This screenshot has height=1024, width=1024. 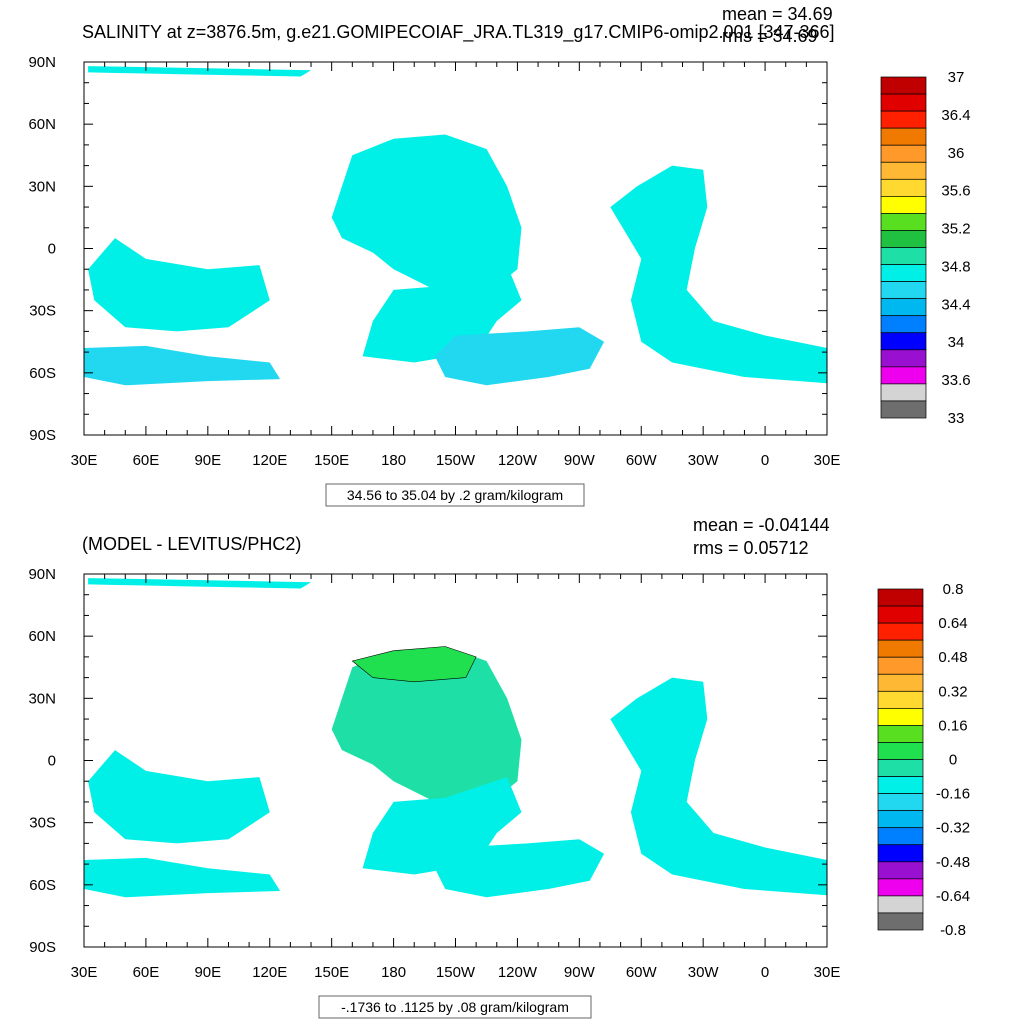 I want to click on southern-ocean-fill, so click(x=519, y=356).